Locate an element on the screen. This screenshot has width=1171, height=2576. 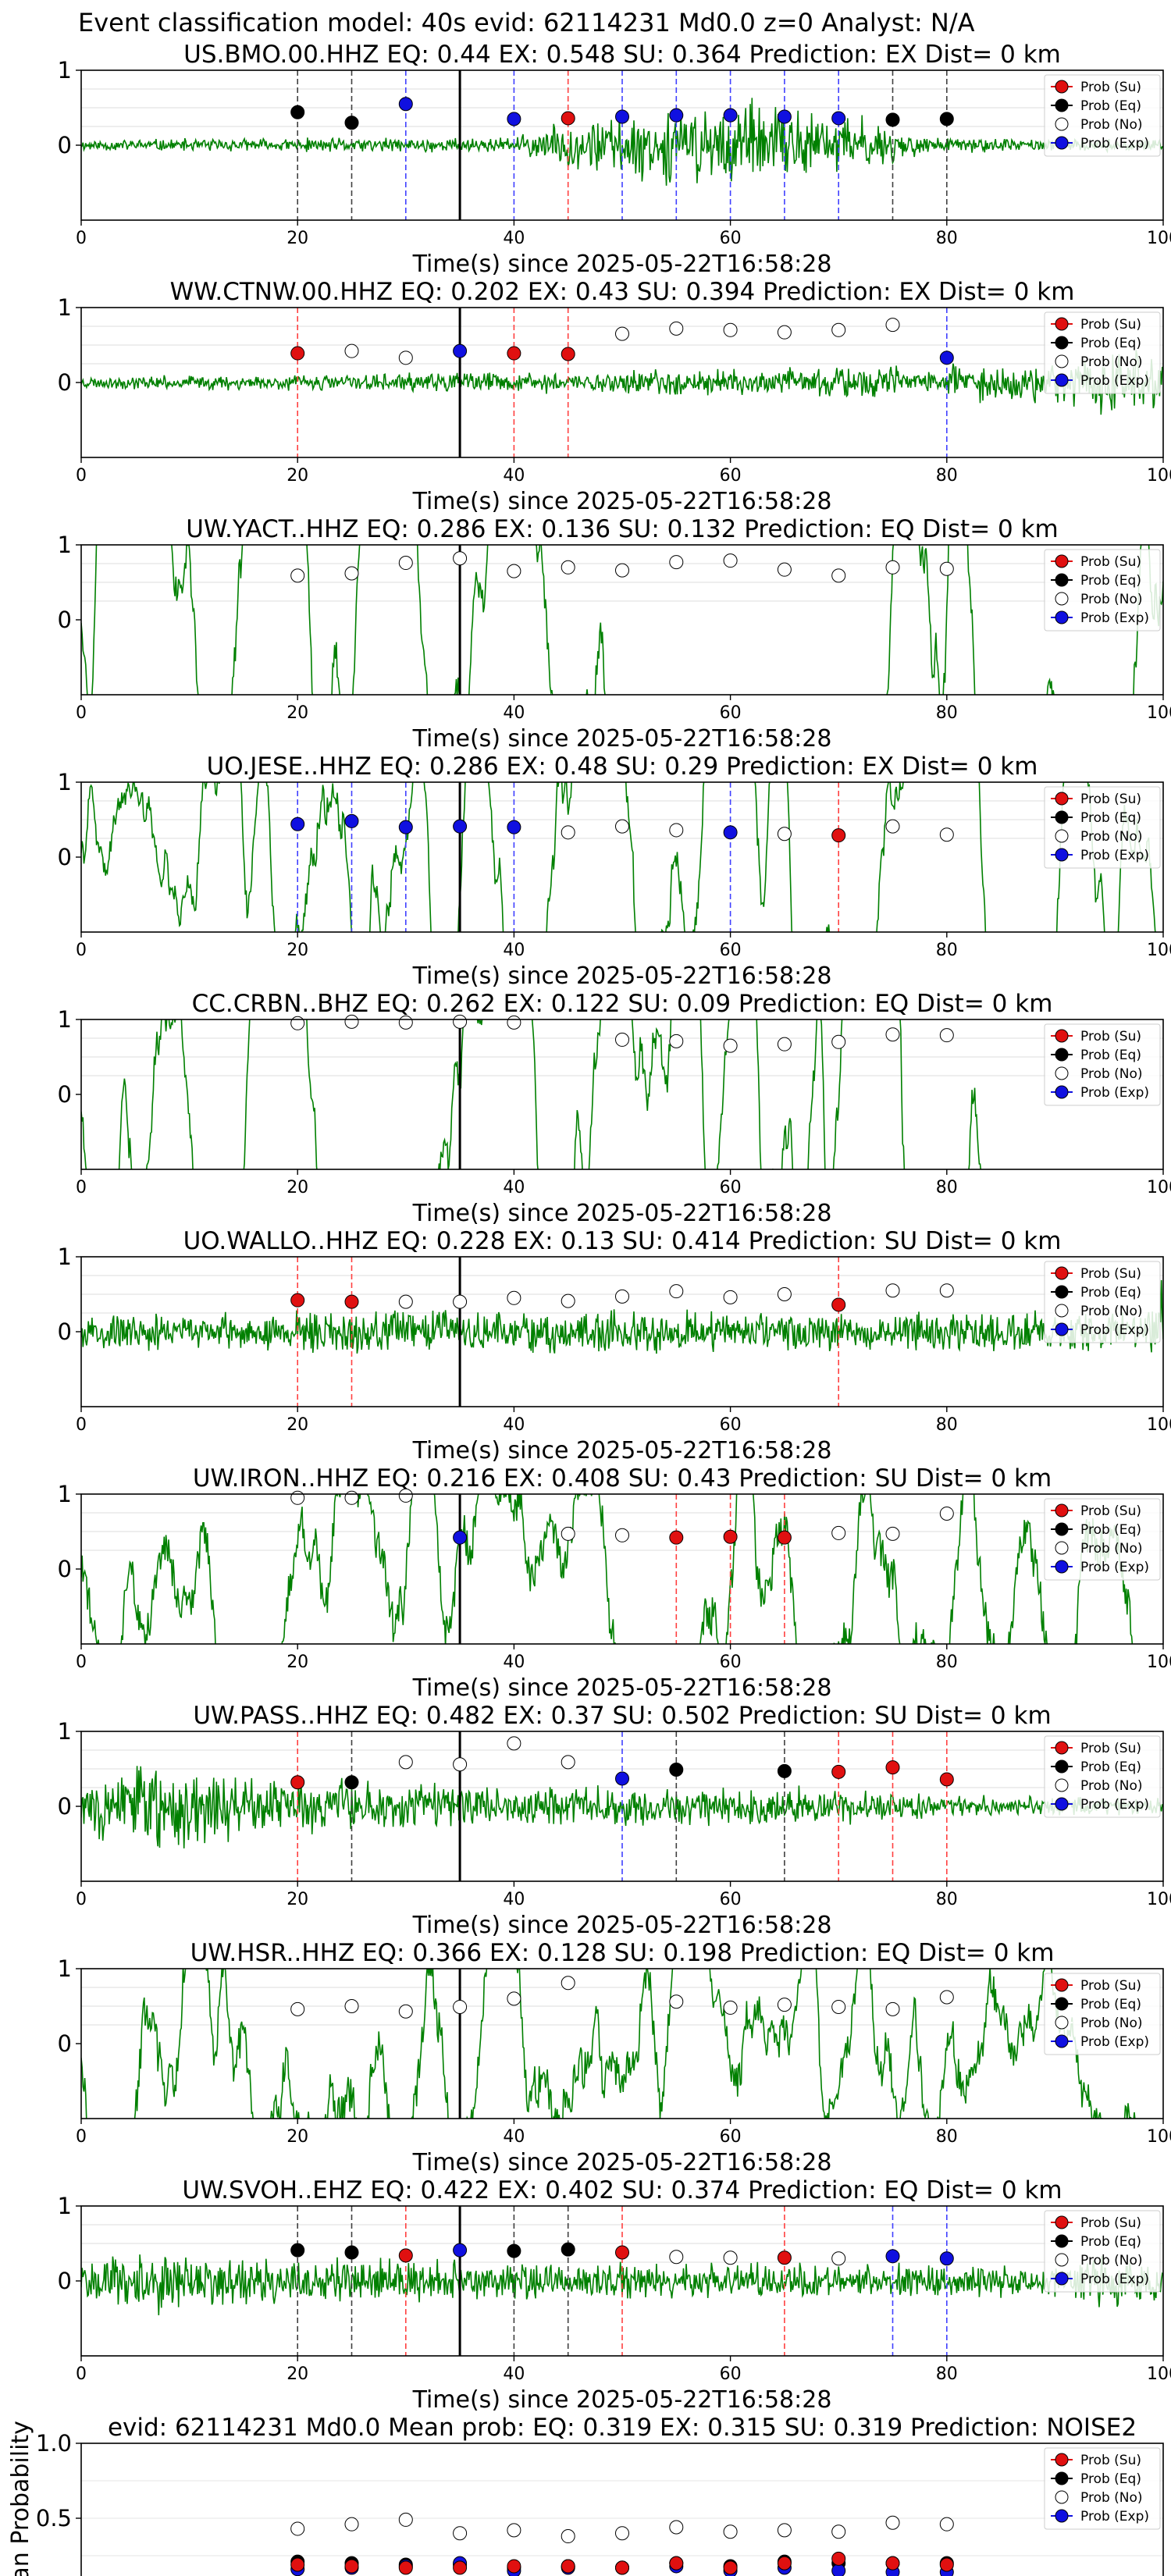
legend-box is located at coordinates (1102, 115).